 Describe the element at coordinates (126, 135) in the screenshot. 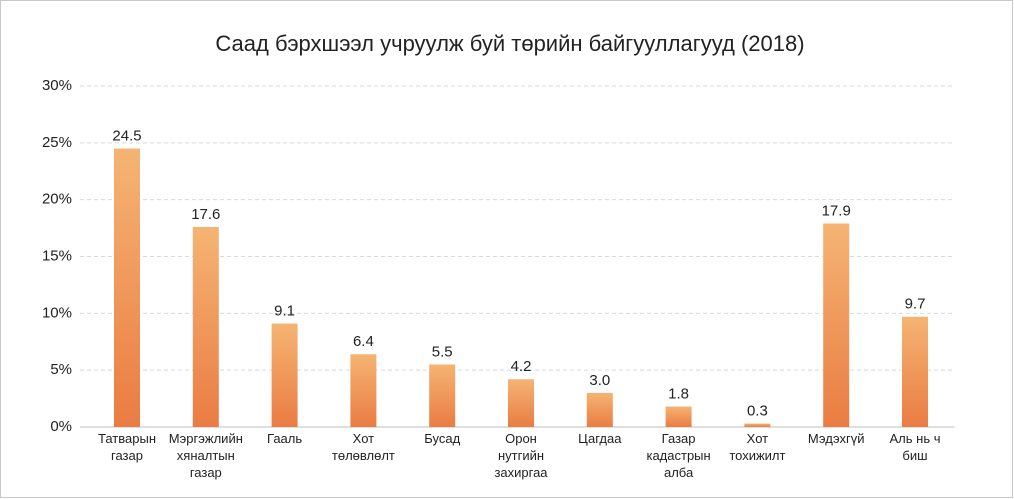

I see `data-label: 24.5` at that location.